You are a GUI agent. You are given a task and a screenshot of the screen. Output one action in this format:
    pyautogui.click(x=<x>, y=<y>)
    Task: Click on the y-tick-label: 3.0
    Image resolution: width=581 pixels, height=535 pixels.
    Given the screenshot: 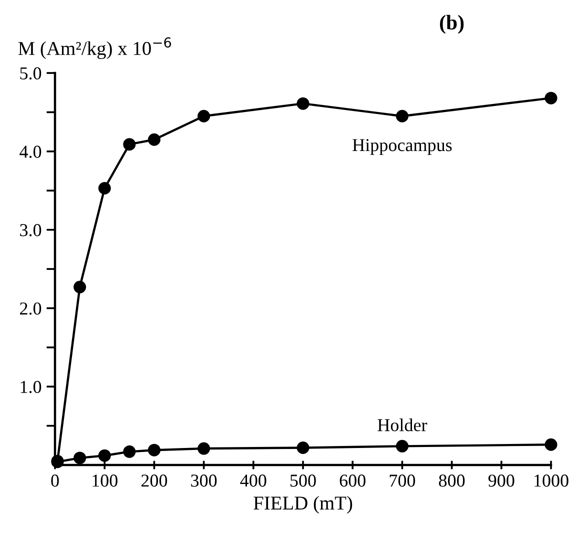 What is the action you would take?
    pyautogui.click(x=31, y=230)
    